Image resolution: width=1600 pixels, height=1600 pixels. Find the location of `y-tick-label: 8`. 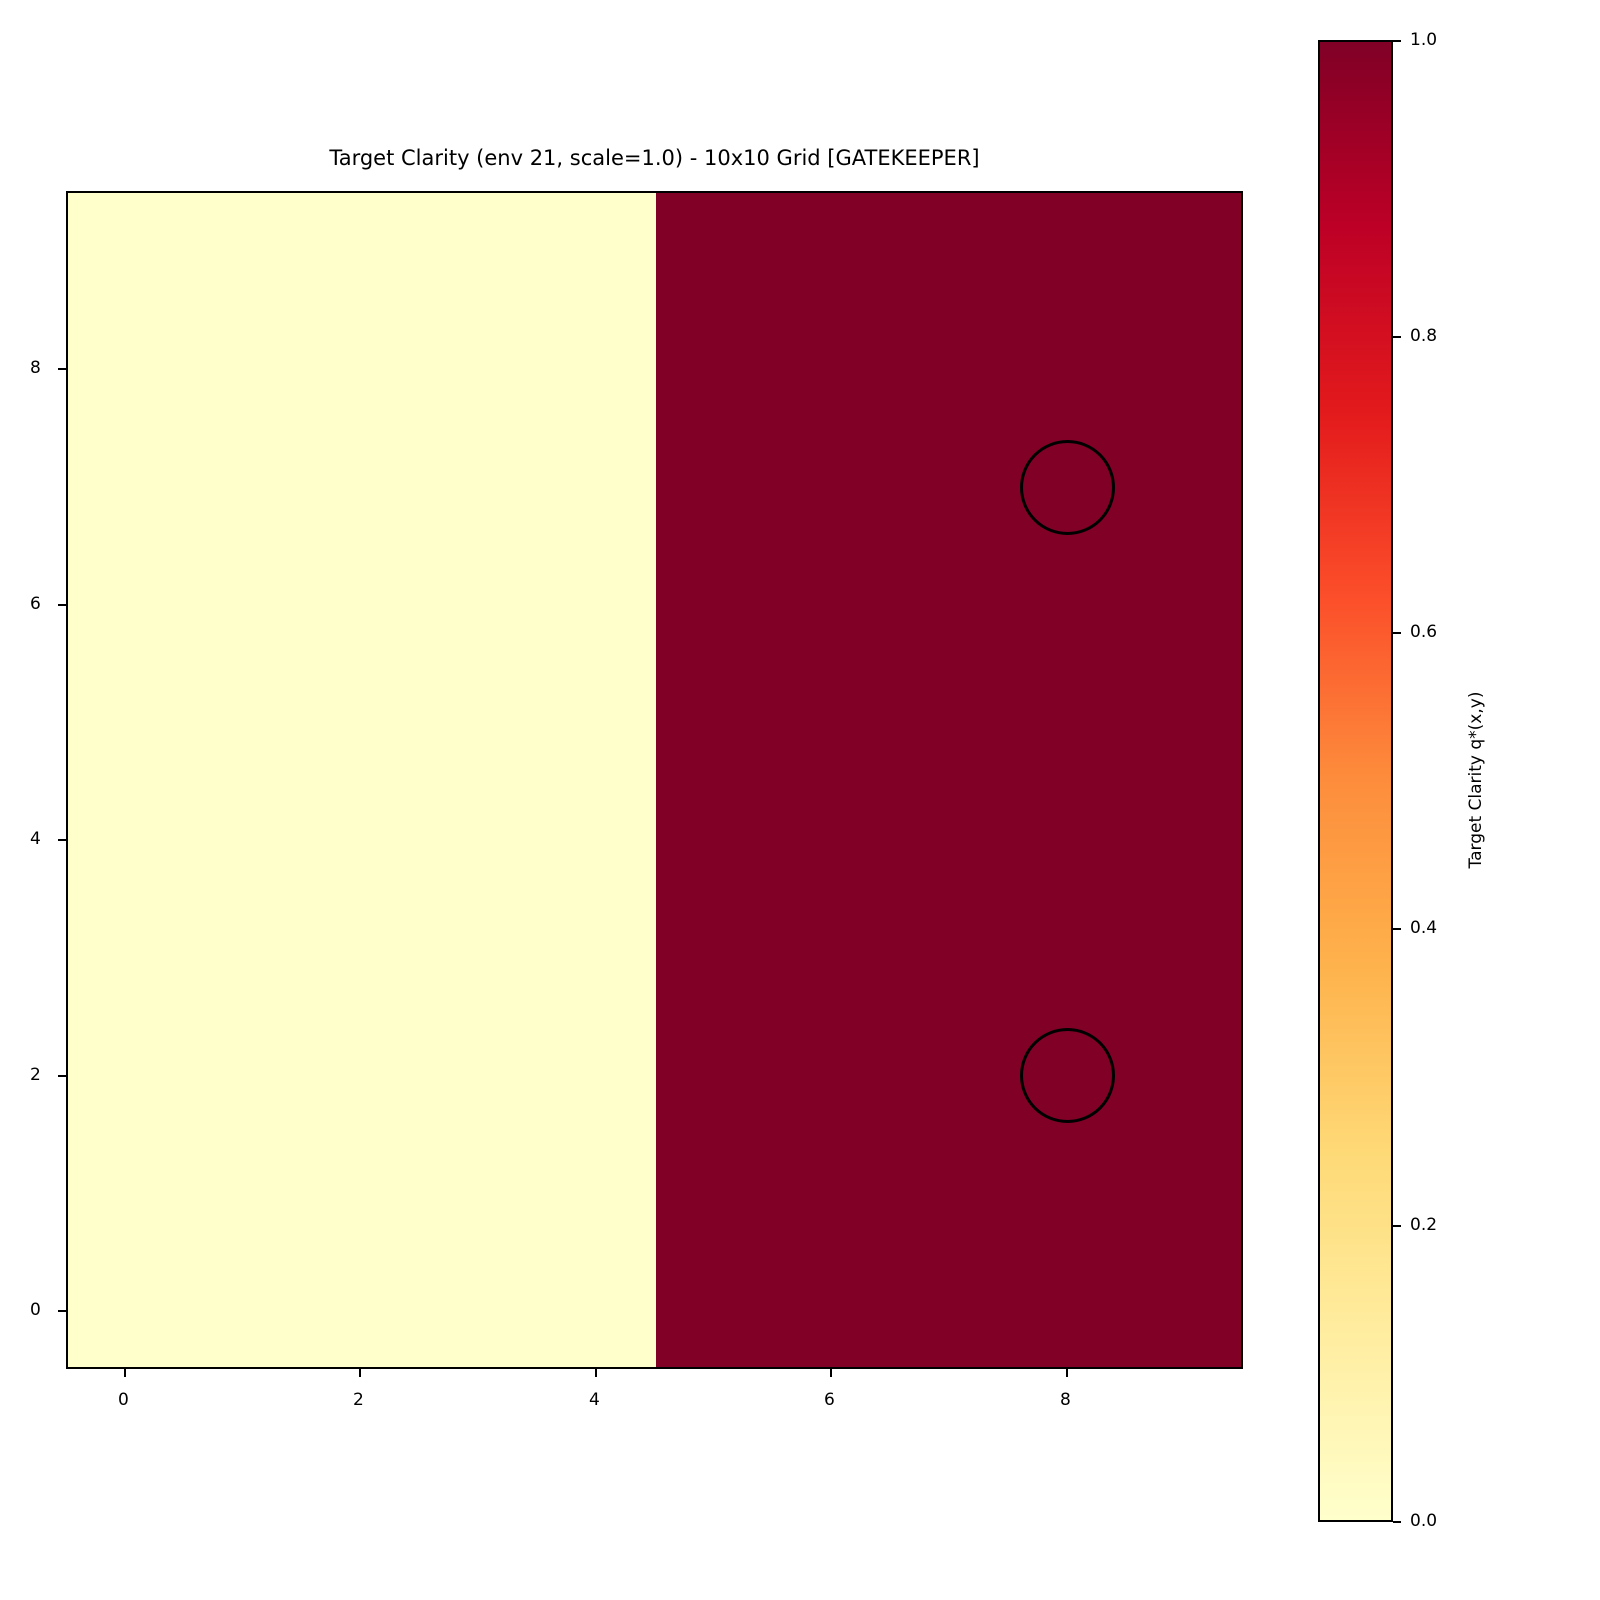

y-tick-label: 8 is located at coordinates (35, 368).